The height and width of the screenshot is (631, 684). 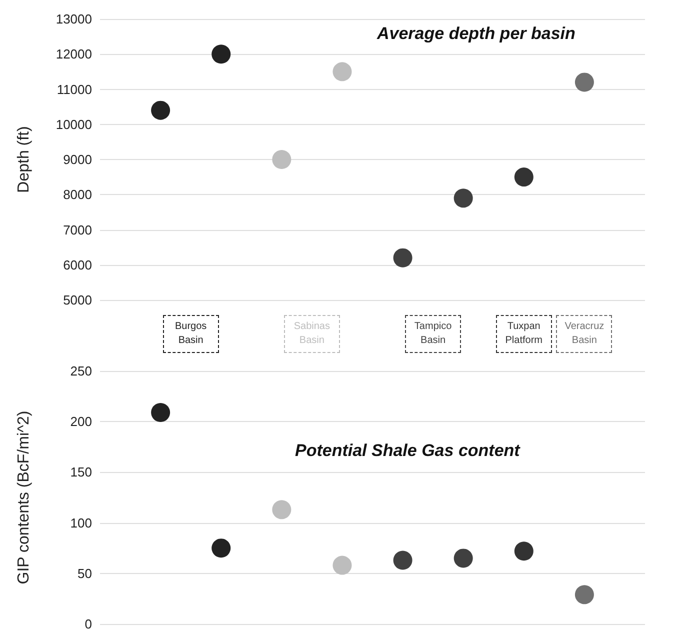 I want to click on y-axis-title: Depth (ft), so click(x=24, y=159).